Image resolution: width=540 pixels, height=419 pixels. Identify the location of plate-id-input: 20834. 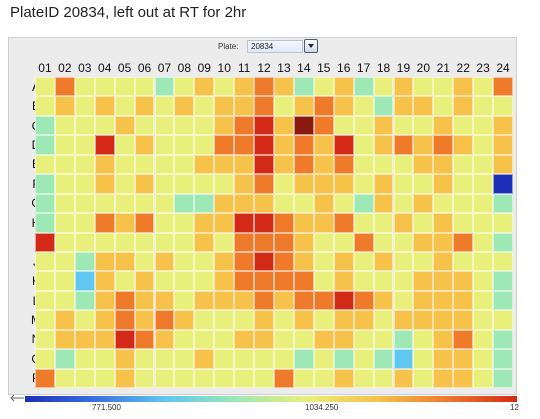
(275, 46).